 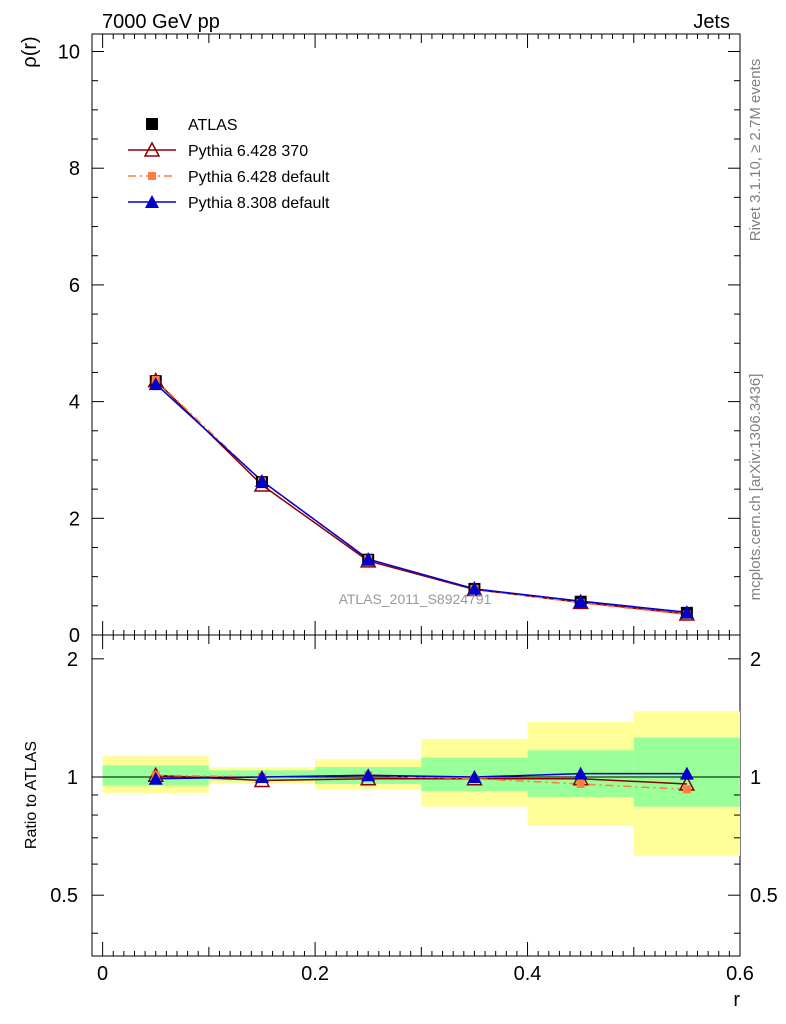 I want to click on legend-label-1: Pythia 6.428 370, so click(x=248, y=151).